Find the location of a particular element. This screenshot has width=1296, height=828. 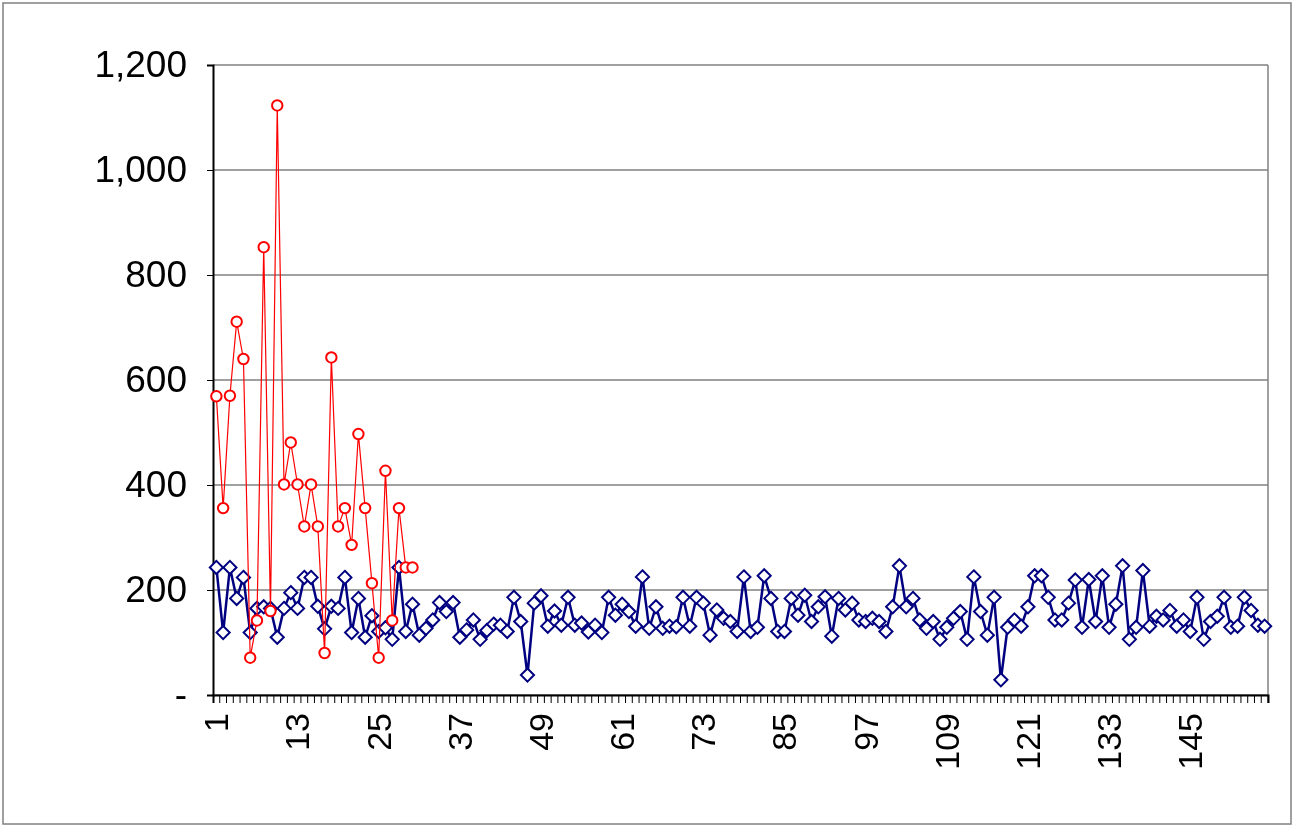

x-tick-label: 49 is located at coordinates (540, 732).